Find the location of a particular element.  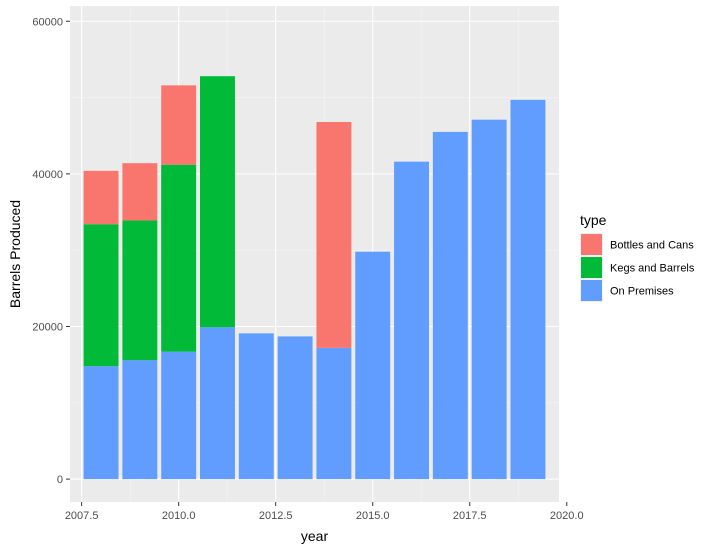

legend-swatch-on-premises is located at coordinates (591, 290).